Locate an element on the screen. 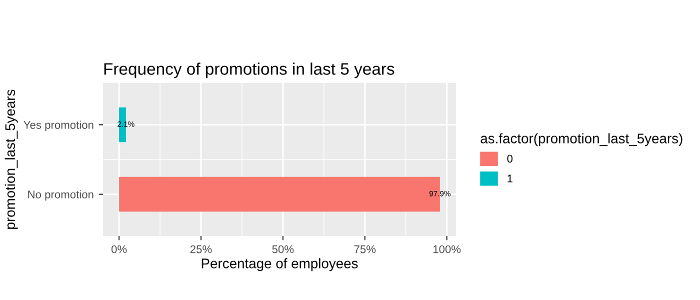 The width and height of the screenshot is (700, 300). legend-label: 1 is located at coordinates (510, 178).